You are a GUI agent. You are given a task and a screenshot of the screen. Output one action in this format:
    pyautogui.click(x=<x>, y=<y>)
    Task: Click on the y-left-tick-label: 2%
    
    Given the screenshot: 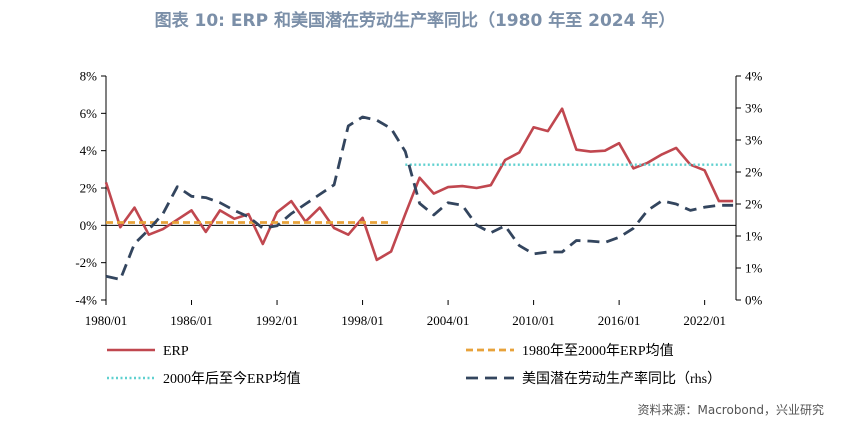 What is the action you would take?
    pyautogui.click(x=89, y=188)
    